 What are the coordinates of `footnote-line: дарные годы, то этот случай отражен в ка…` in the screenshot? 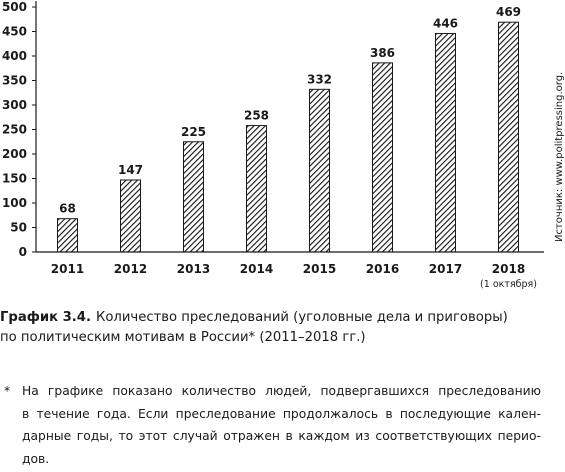 It's located at (270, 436).